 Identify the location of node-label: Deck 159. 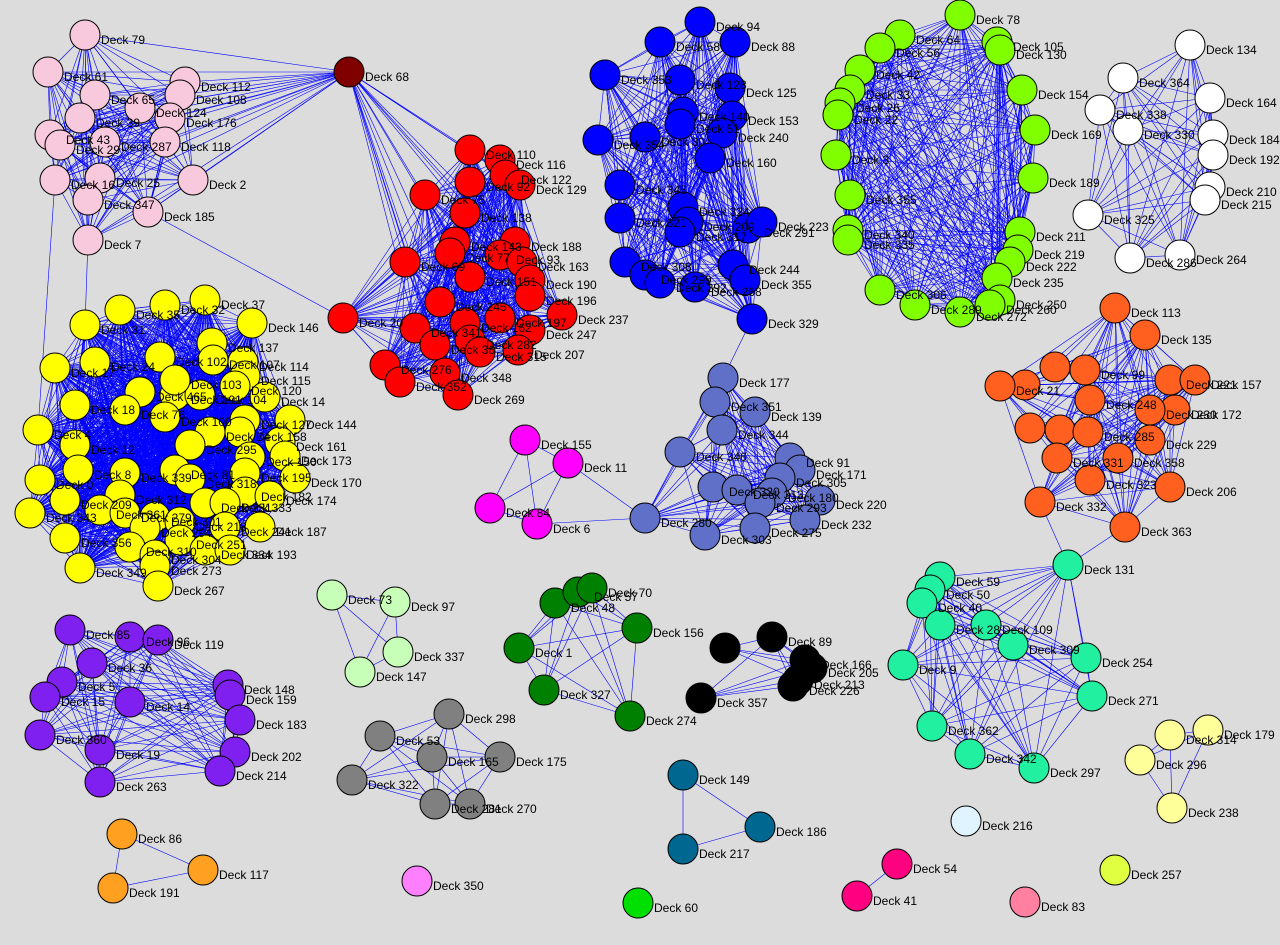
(271, 700).